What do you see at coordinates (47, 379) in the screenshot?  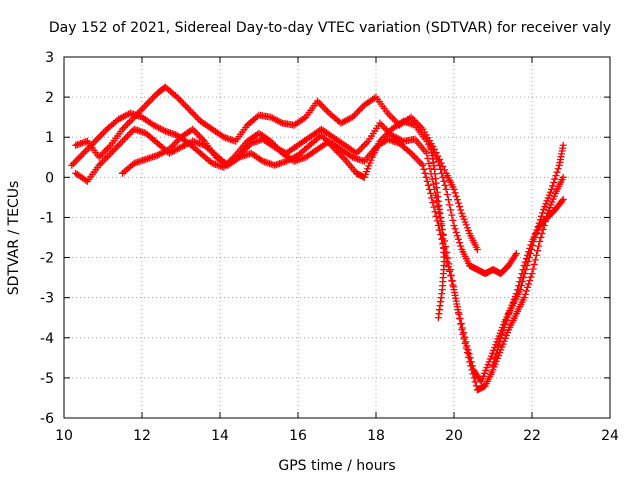 I see `y-tick-label: -5` at bounding box center [47, 379].